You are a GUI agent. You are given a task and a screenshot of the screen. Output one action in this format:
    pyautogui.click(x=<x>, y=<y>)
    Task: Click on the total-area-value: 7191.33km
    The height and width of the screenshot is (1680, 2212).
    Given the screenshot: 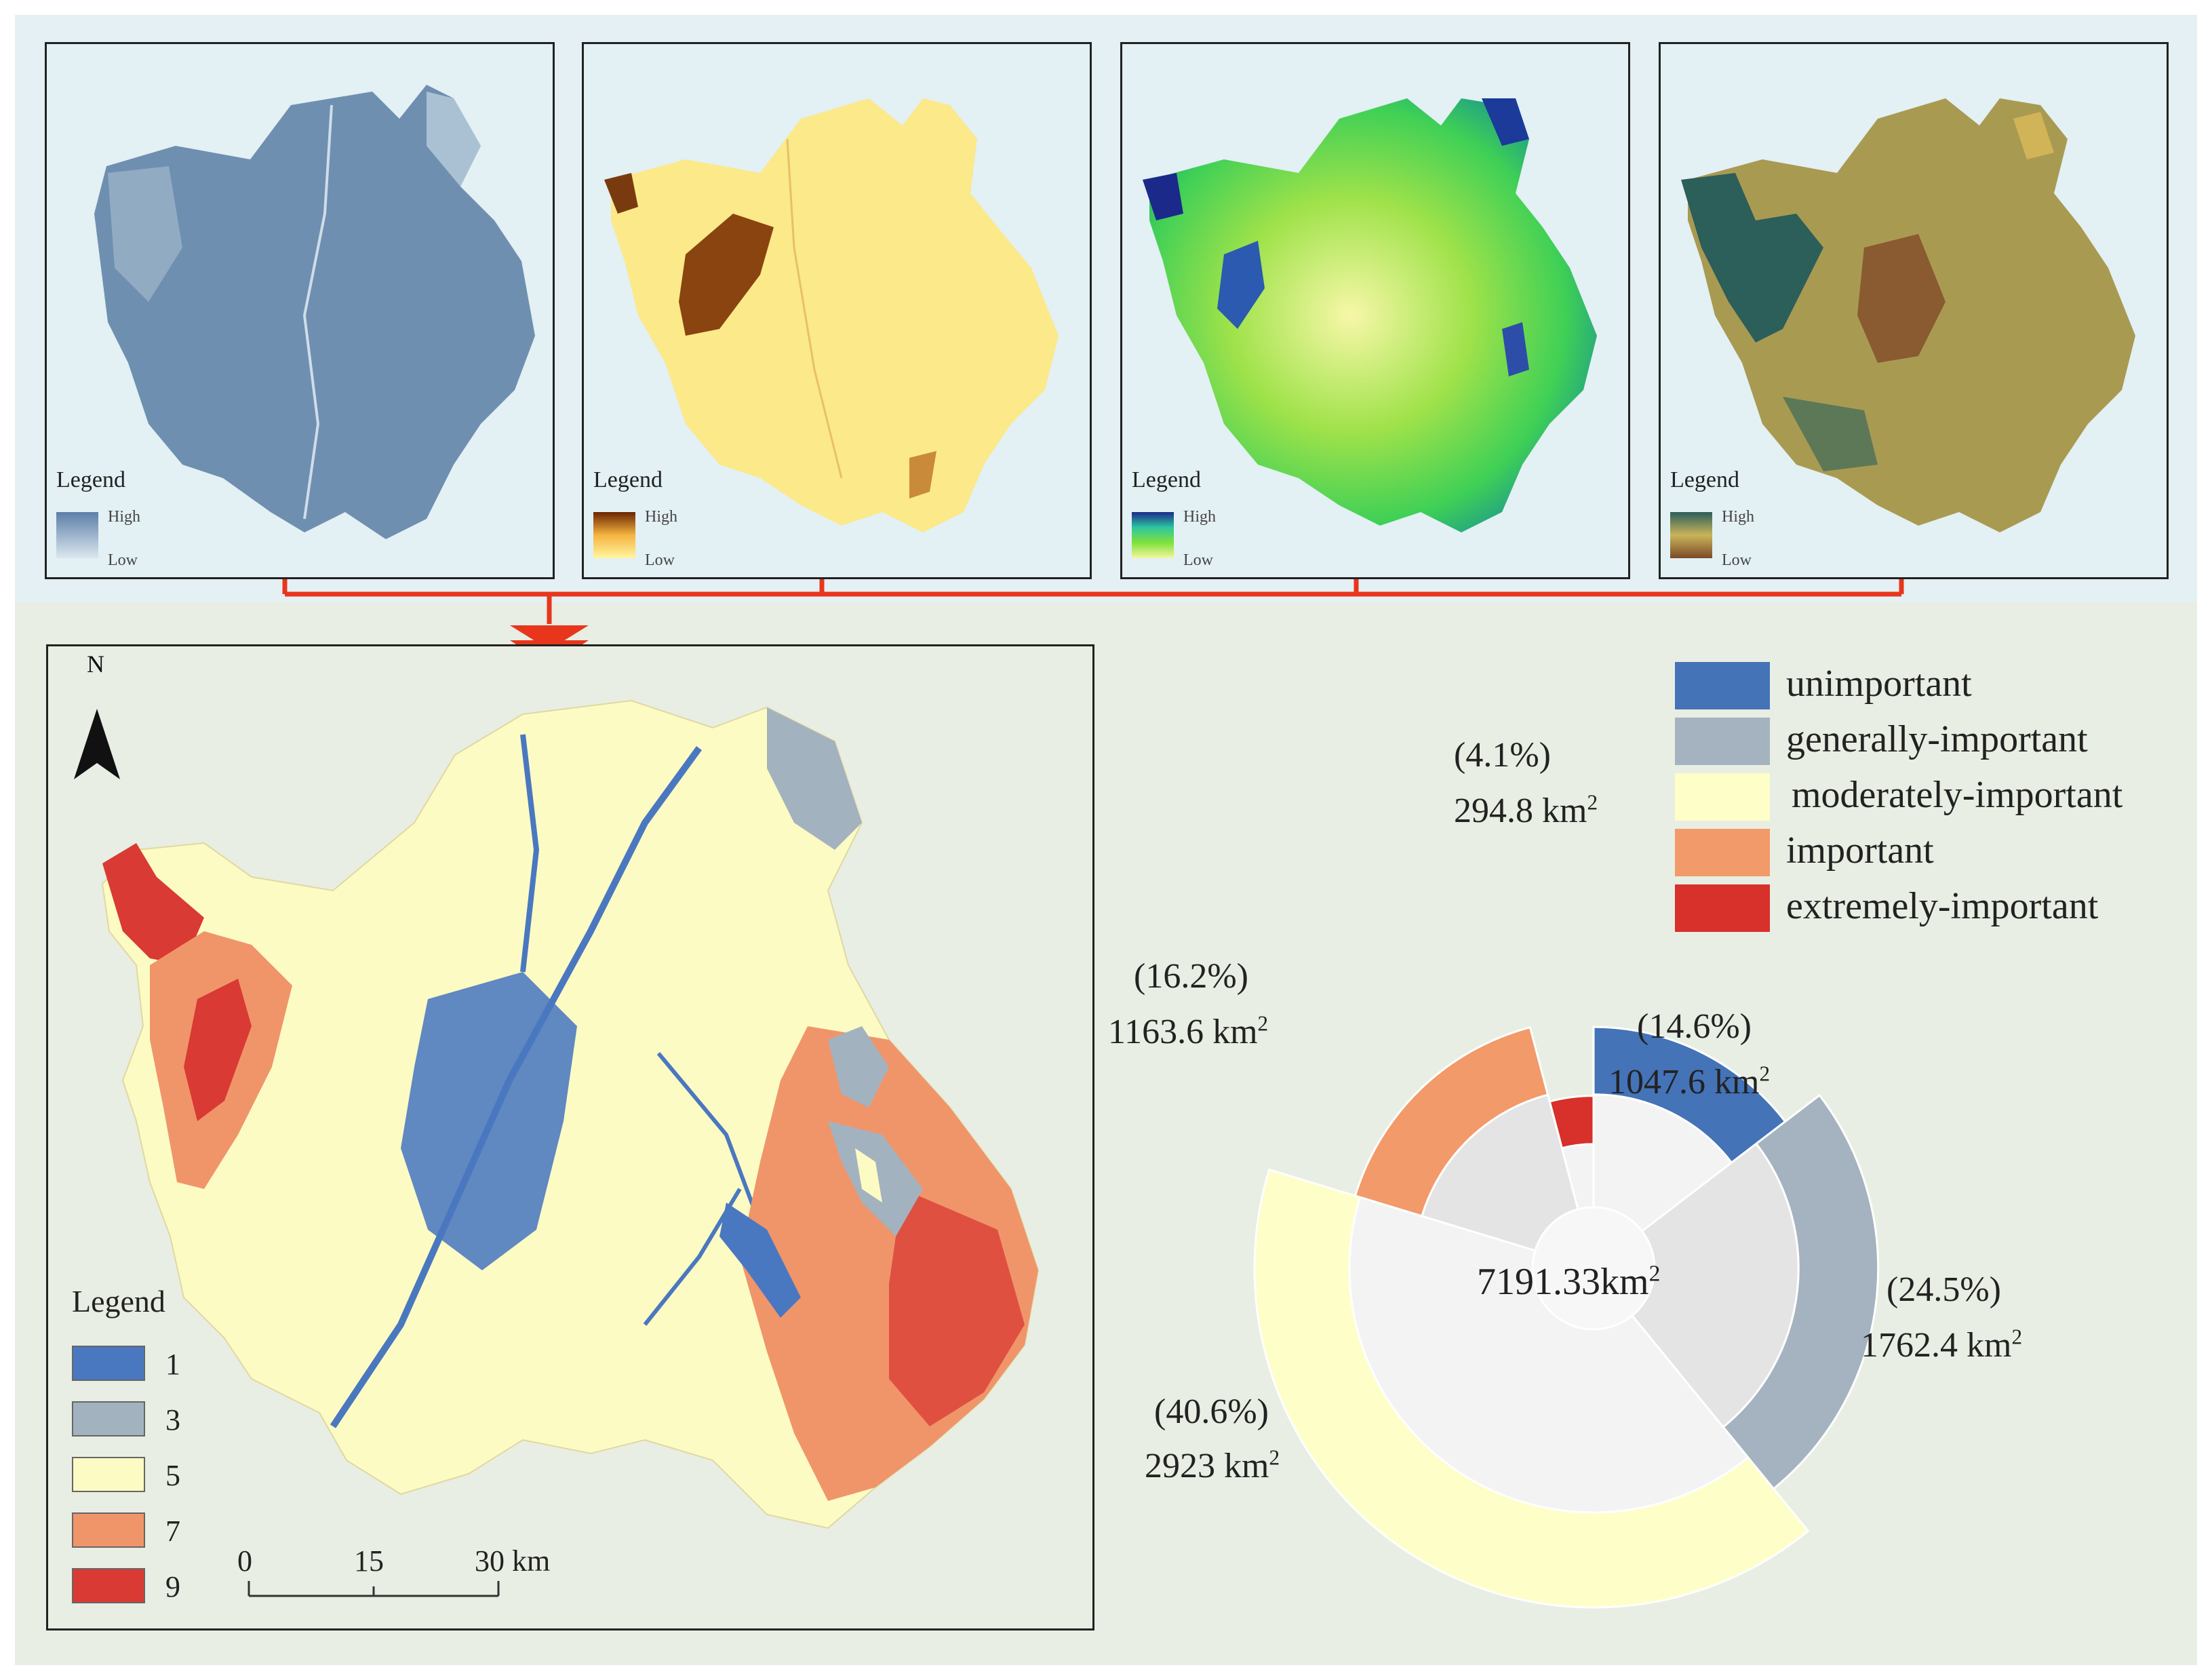 What is the action you would take?
    pyautogui.click(x=1563, y=1282)
    